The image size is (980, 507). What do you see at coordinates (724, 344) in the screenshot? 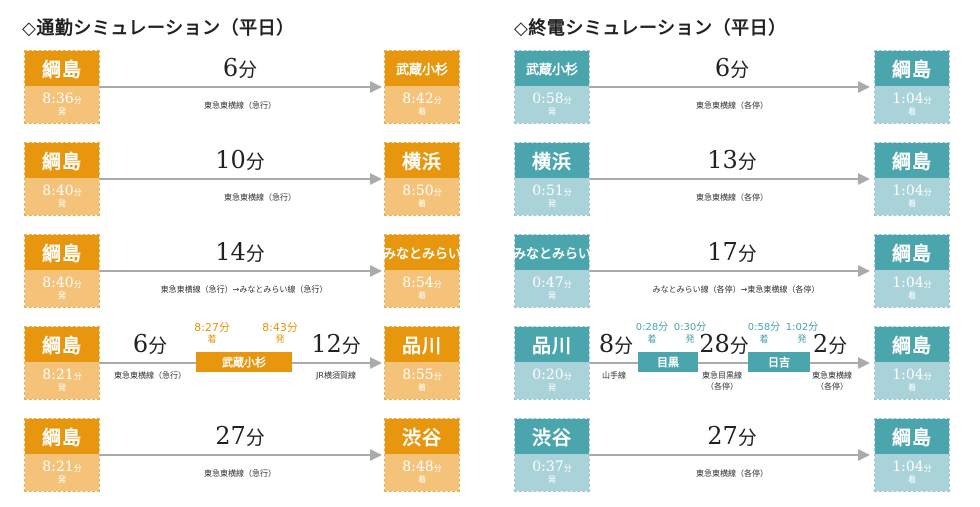
I see `segment-duration: 28分` at bounding box center [724, 344].